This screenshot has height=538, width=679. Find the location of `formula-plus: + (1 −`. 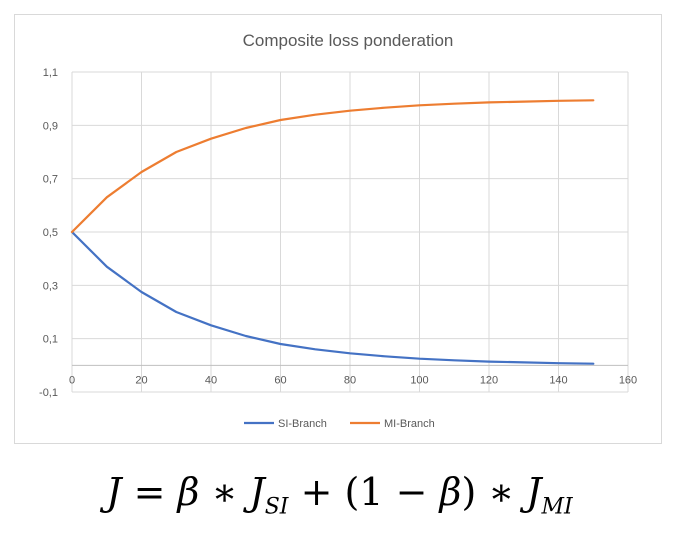

formula-plus: + (1 − is located at coordinates (364, 492).